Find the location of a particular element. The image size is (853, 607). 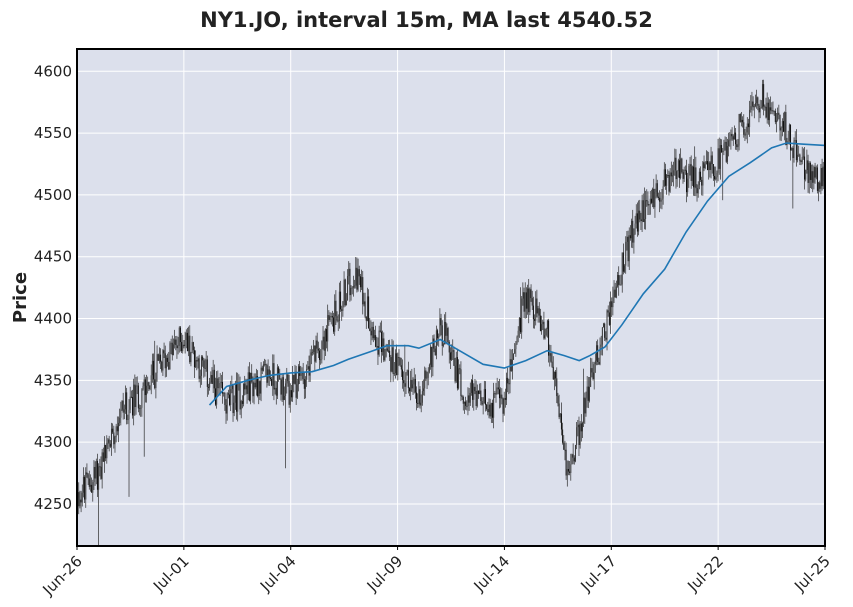

y-axis-label: Price is located at coordinates (20, 297).